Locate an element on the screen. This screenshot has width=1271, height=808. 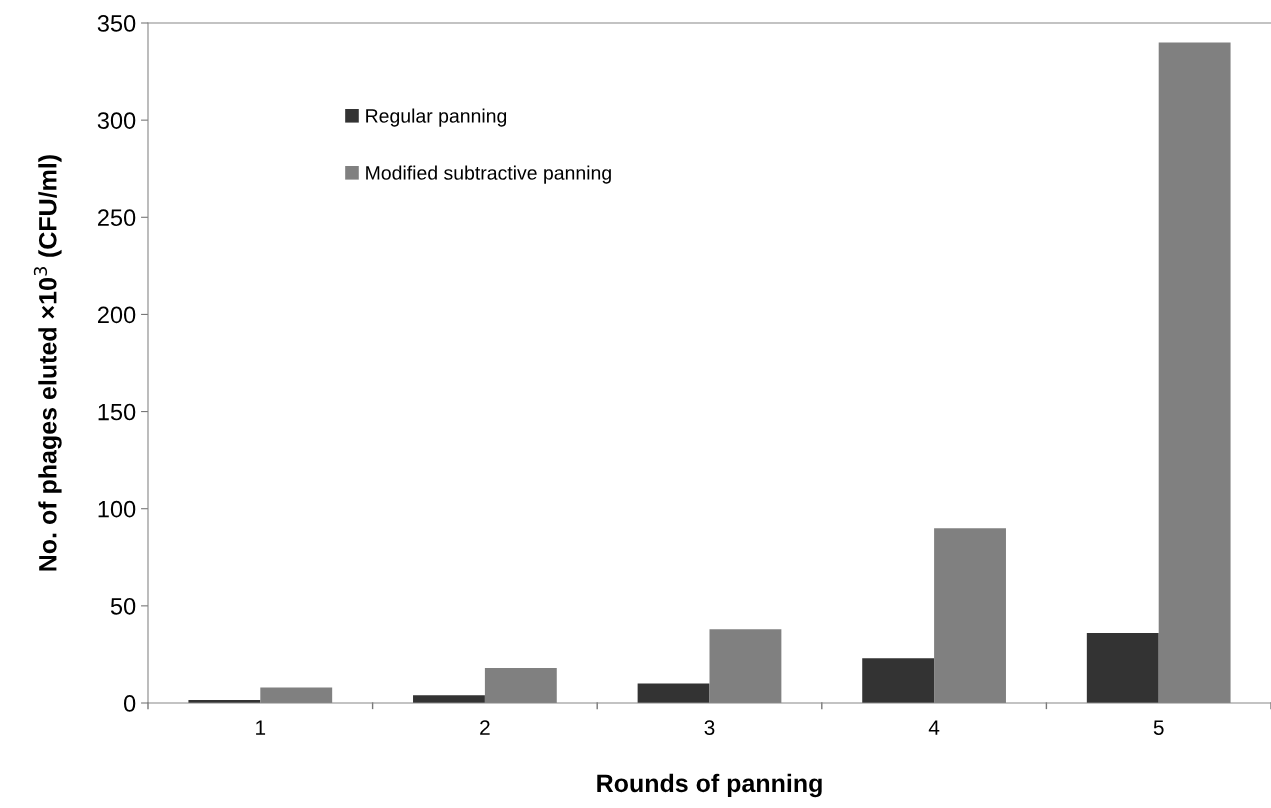
y-axis-title: No. of phages eluted ×10$^{3}$ (CFU/ml) is located at coordinates (47, 363).